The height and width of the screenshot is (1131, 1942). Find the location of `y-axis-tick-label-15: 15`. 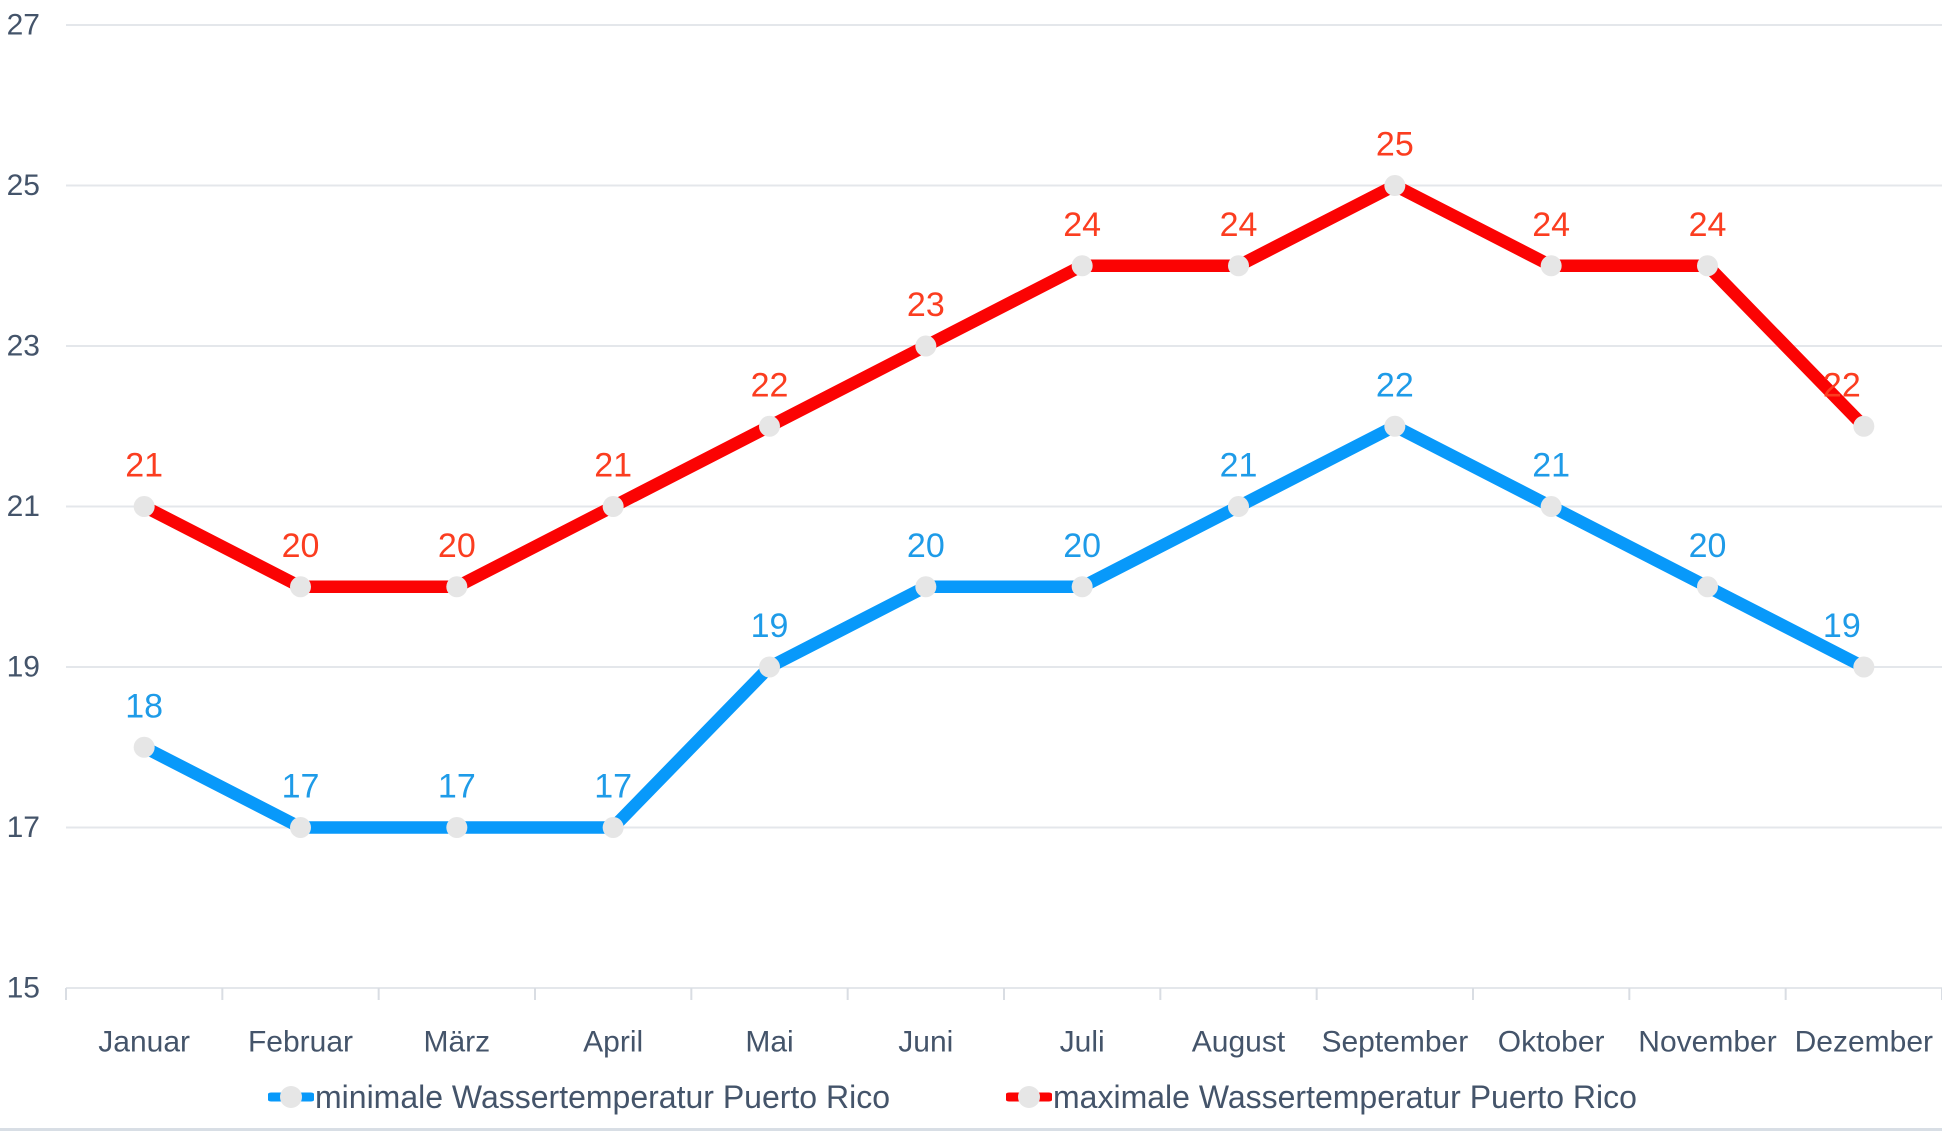

y-axis-tick-label-15: 15 is located at coordinates (23, 988).